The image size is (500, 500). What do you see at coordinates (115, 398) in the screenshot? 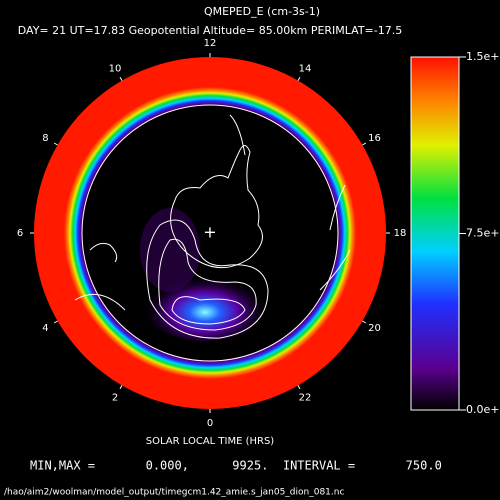
I see `hour-label: 2` at bounding box center [115, 398].